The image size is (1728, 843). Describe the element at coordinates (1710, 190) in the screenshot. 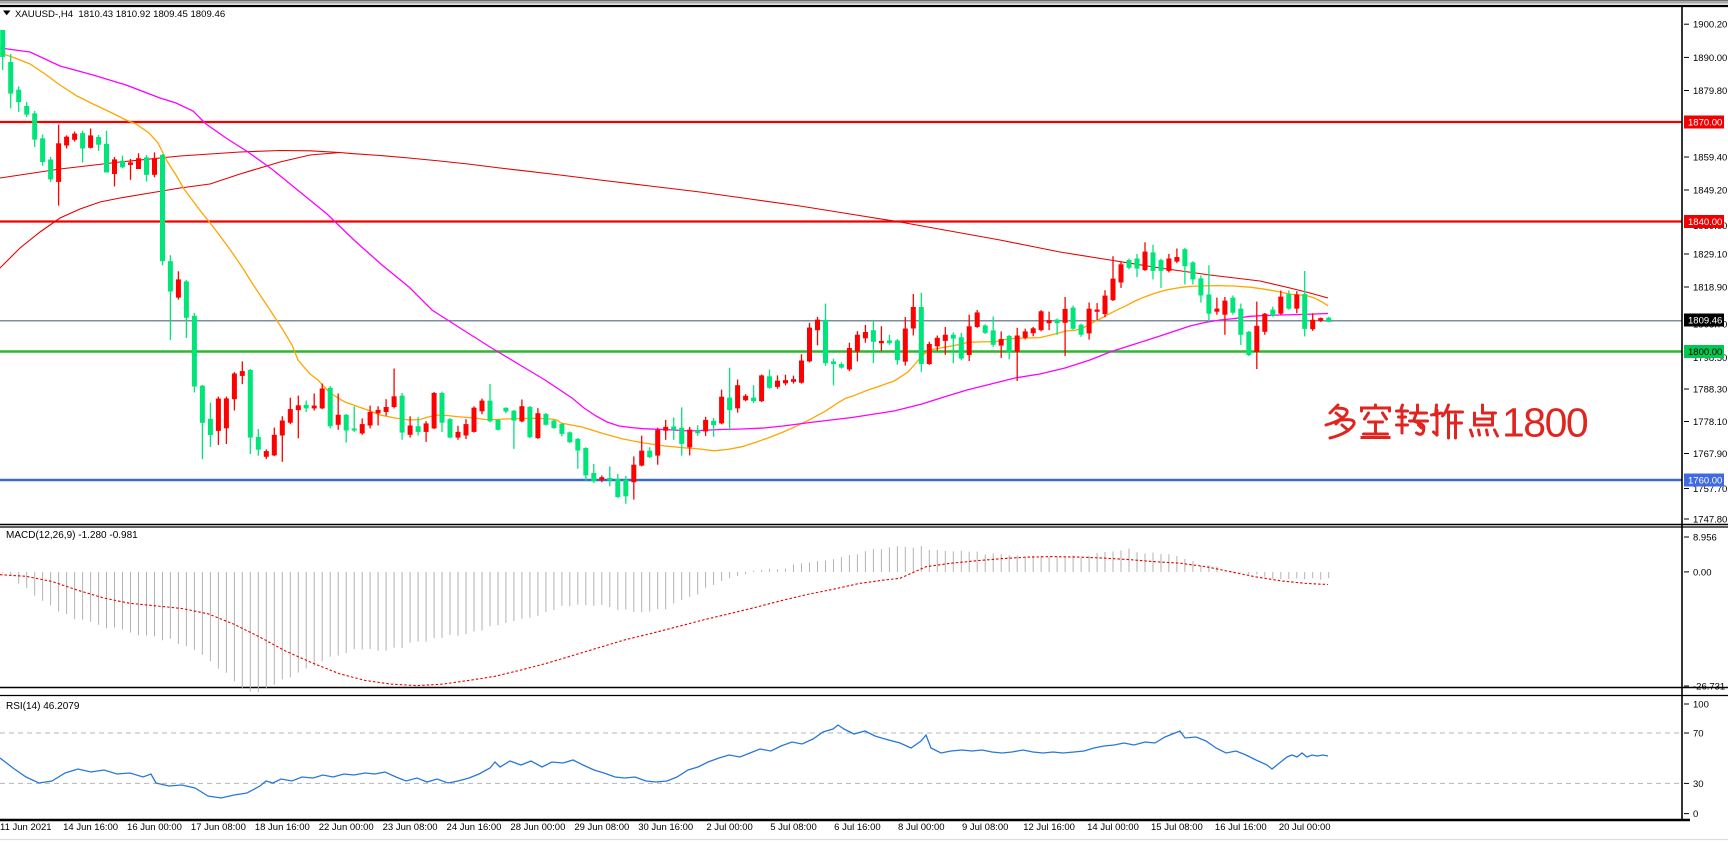

I see `svg-text: 1849.20` at that location.